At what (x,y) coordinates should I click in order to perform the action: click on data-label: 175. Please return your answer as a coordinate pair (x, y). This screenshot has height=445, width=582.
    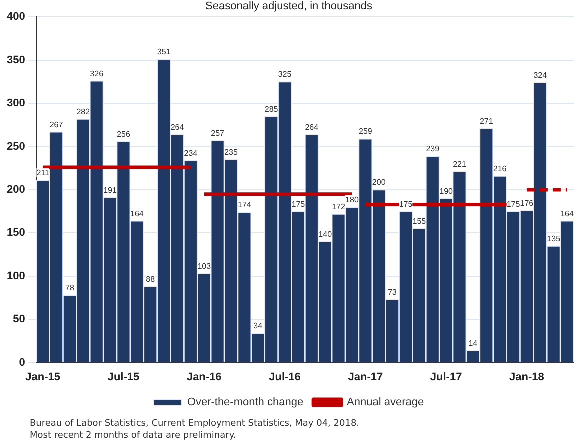
    Looking at the image, I should click on (299, 204).